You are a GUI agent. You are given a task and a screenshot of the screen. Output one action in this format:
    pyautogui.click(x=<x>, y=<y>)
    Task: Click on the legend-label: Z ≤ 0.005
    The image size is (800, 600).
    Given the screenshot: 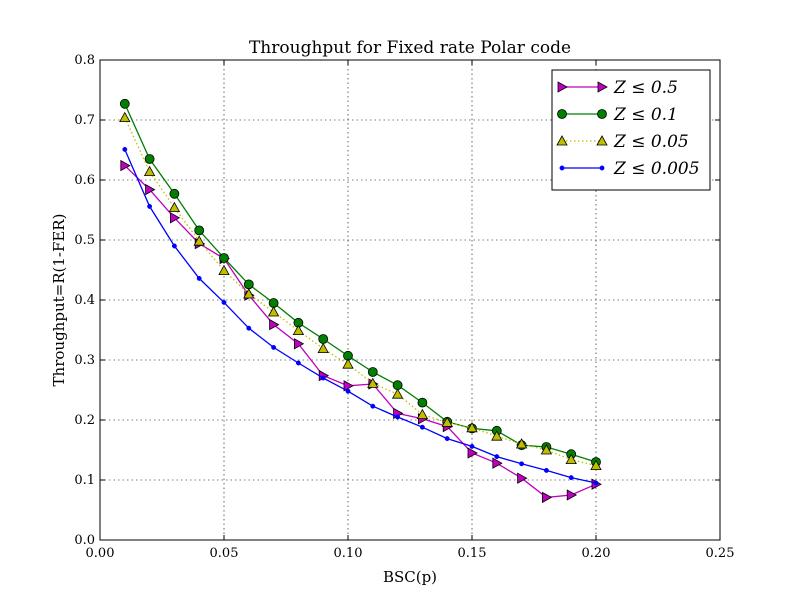 What is the action you would take?
    pyautogui.click(x=656, y=169)
    